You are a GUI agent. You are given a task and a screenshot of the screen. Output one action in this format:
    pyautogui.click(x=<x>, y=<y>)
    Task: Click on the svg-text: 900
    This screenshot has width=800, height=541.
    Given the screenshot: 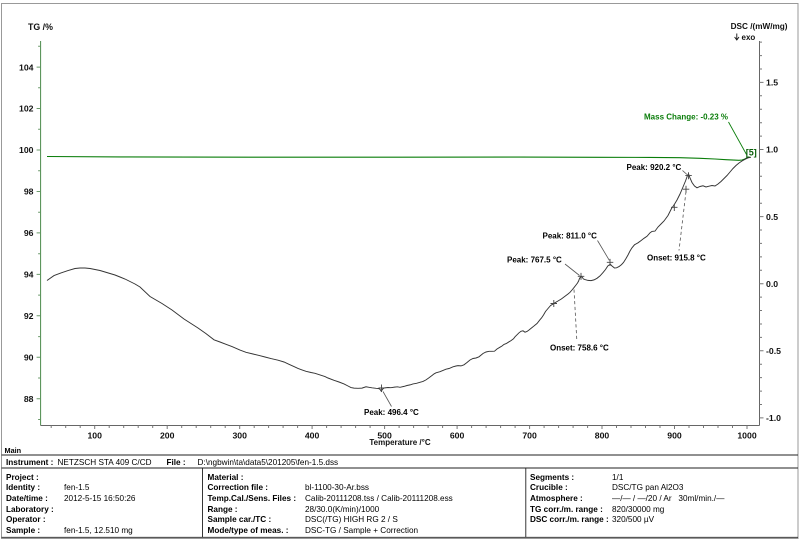 What is the action you would take?
    pyautogui.click(x=674, y=436)
    